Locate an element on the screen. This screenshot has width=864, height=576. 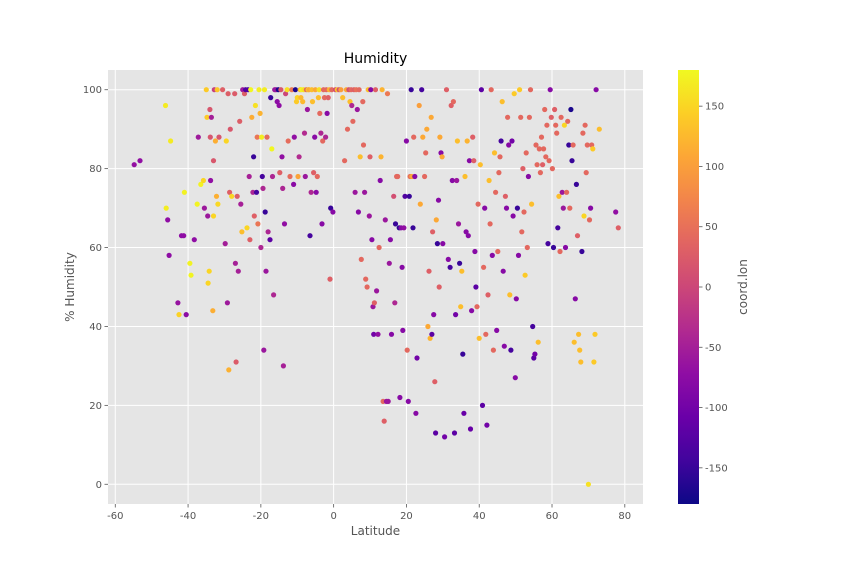
y-tick-label: 60 is located at coordinates (95, 248).